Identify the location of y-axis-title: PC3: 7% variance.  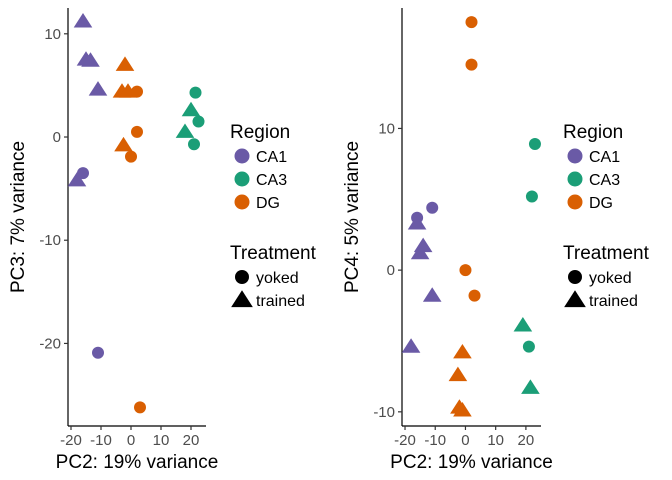
(18, 217).